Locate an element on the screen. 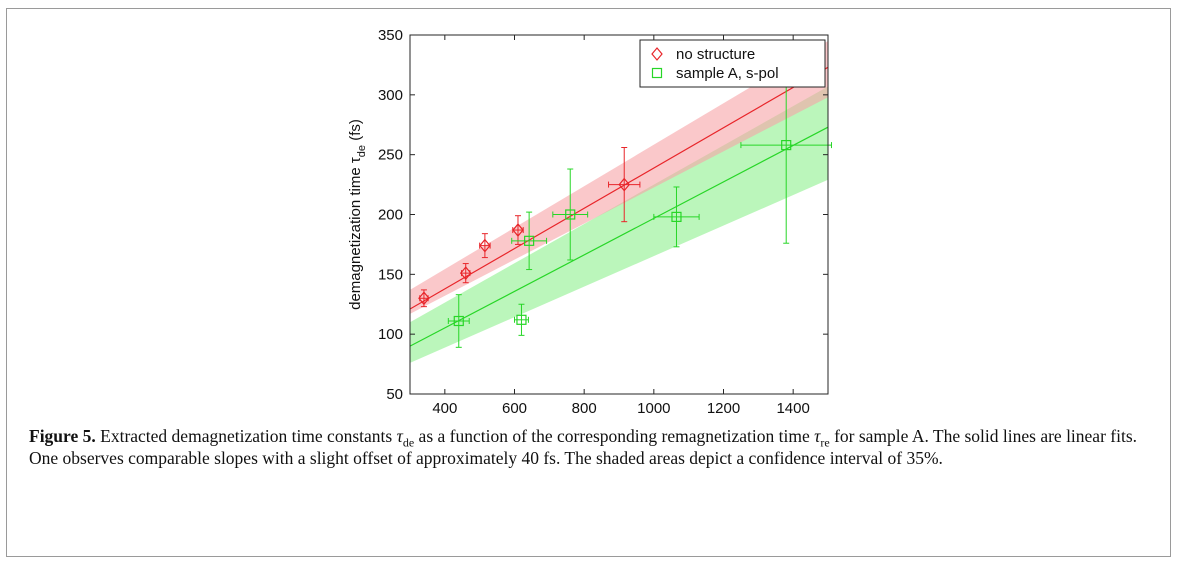 The height and width of the screenshot is (565, 1179). legend-label-series-2: sample A, s-pol is located at coordinates (727, 73).